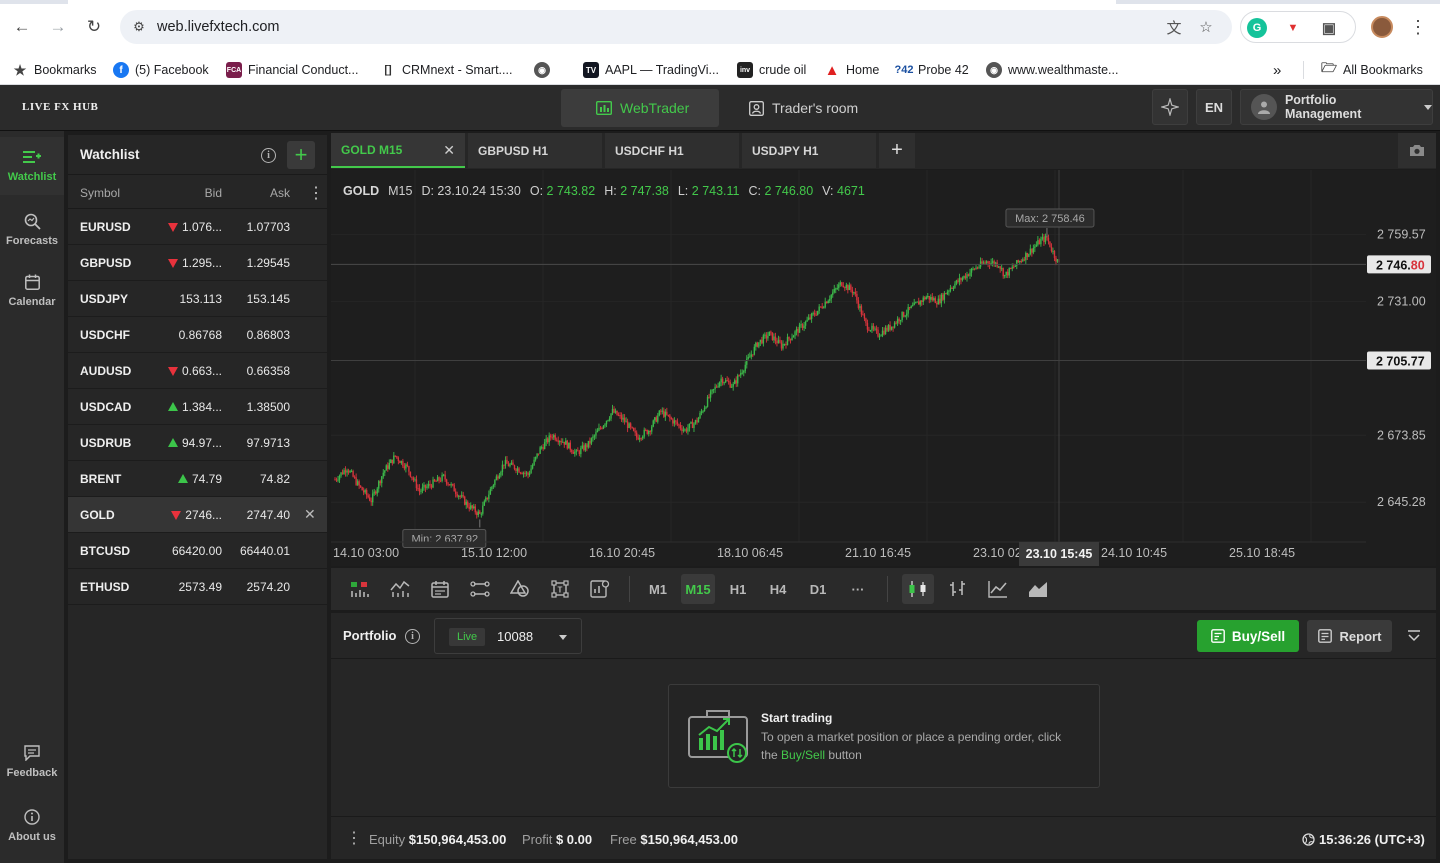 Image resolution: width=1440 pixels, height=863 pixels. I want to click on tab-webtrader: WebTrader, so click(640, 108).